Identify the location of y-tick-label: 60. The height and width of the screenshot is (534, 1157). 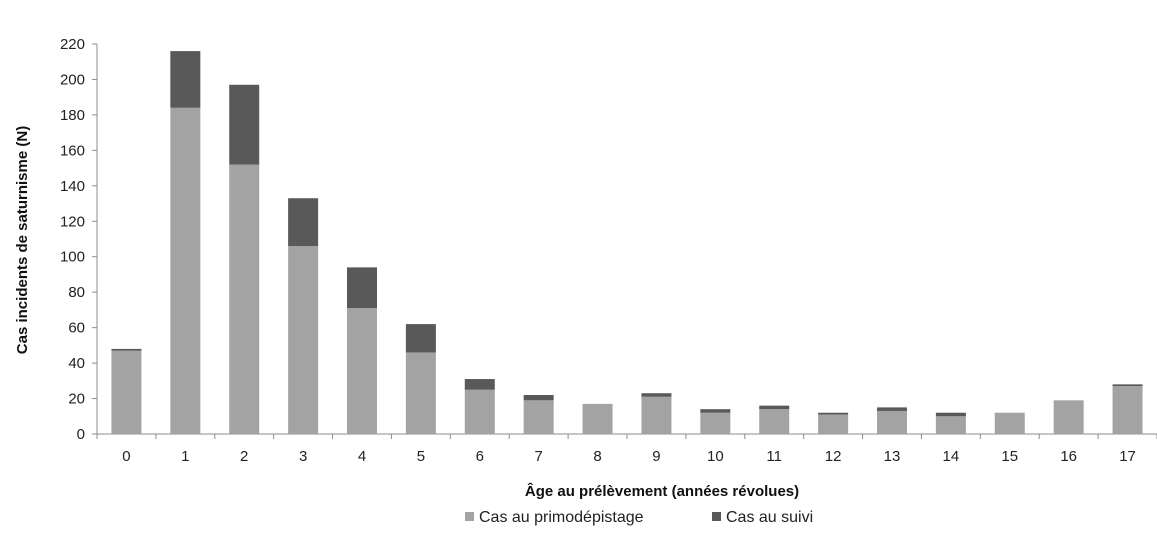
(76, 328).